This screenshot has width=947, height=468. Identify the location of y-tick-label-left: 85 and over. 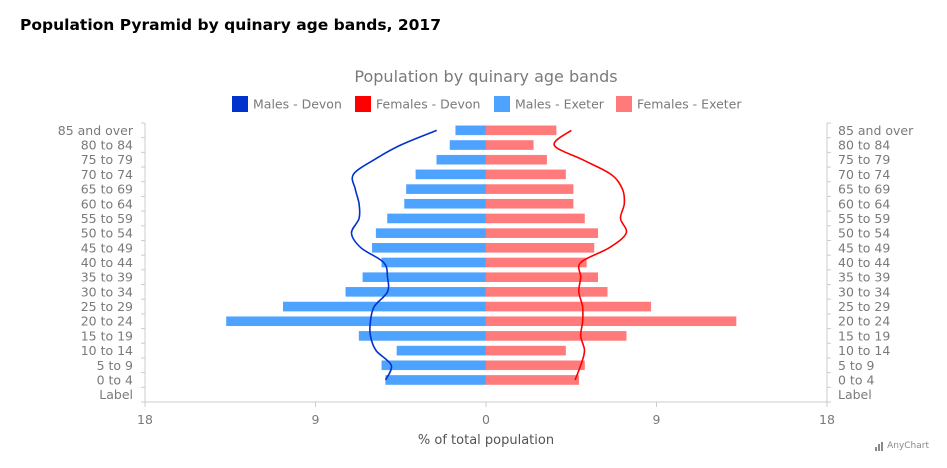
(96, 130).